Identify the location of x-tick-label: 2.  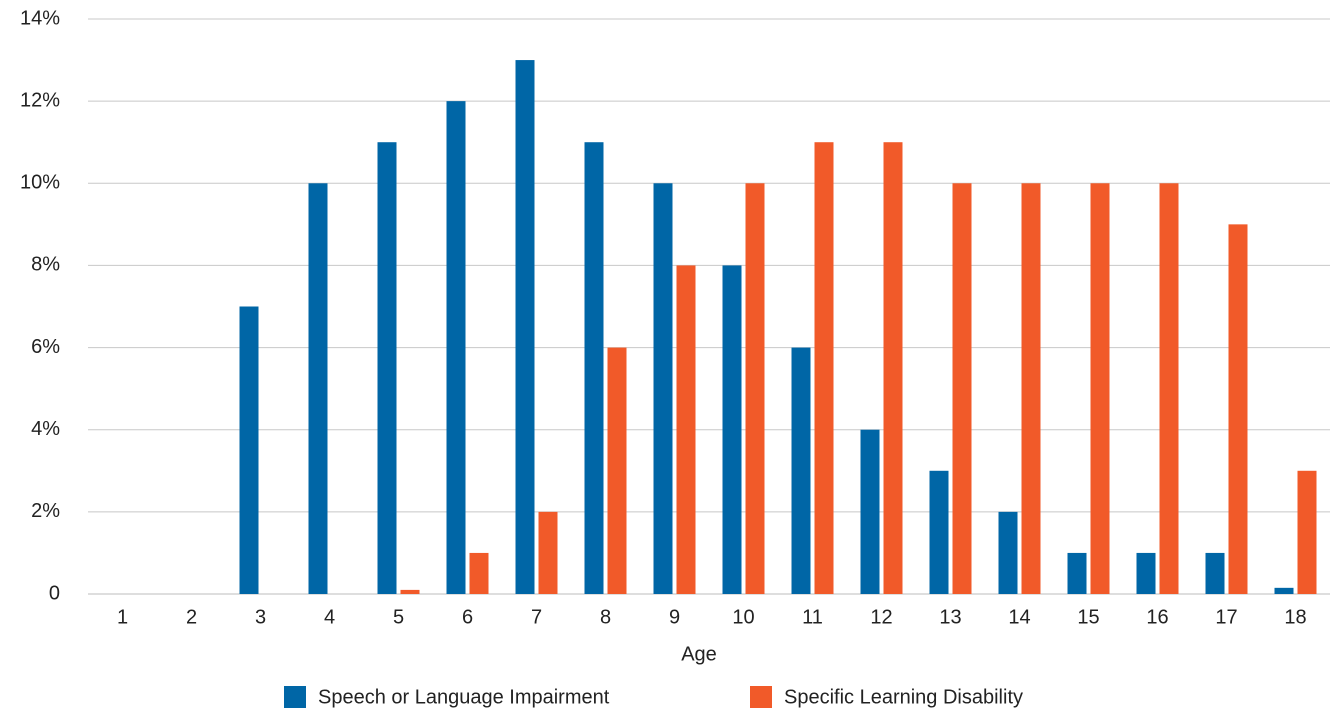
(191, 617).